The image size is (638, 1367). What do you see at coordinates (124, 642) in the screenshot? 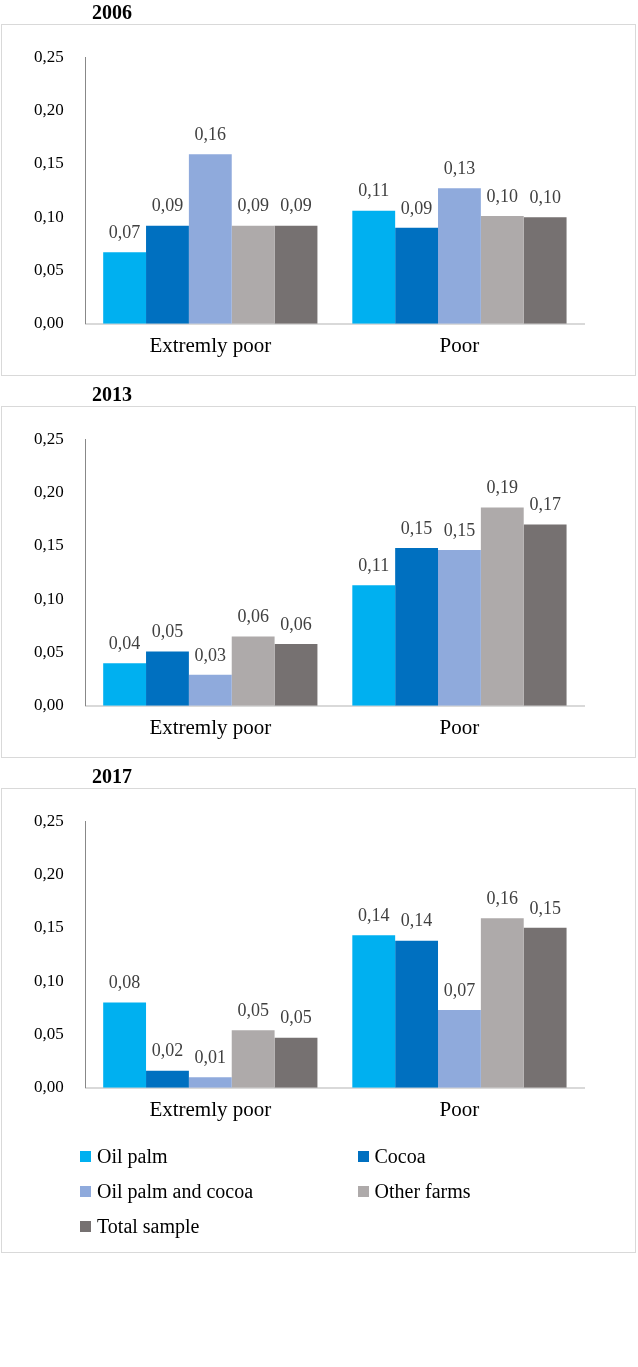
I see `data-label: 0,04` at bounding box center [124, 642].